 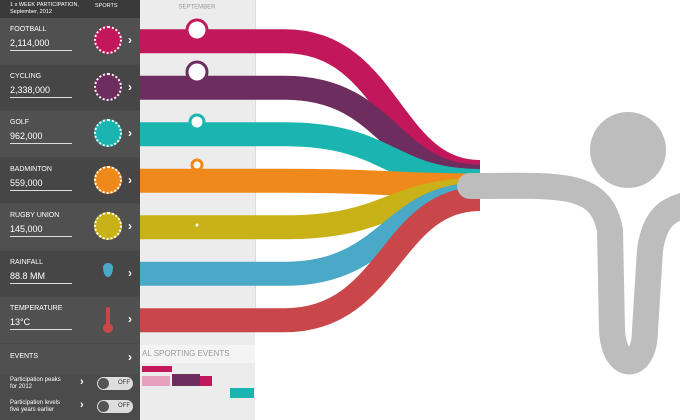 What do you see at coordinates (41, 277) in the screenshot?
I see `row-value: 88.8 MM` at bounding box center [41, 277].